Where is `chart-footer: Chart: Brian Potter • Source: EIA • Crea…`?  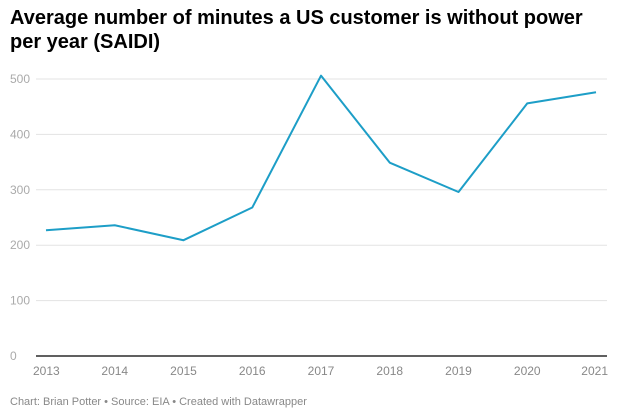
chart-footer: Chart: Brian Potter • Source: EIA • Crea… is located at coordinates (158, 402).